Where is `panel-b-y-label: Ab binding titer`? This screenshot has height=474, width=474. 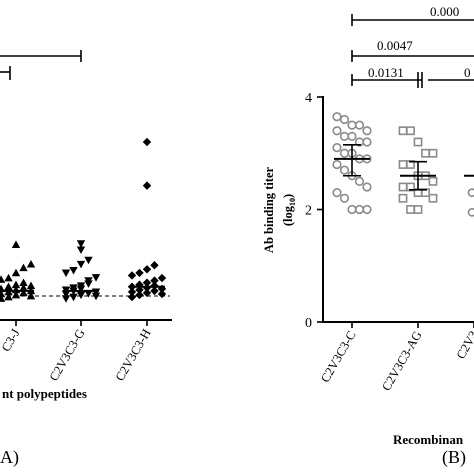
panel-b-y-label: Ab binding titer is located at coordinates (269, 209).